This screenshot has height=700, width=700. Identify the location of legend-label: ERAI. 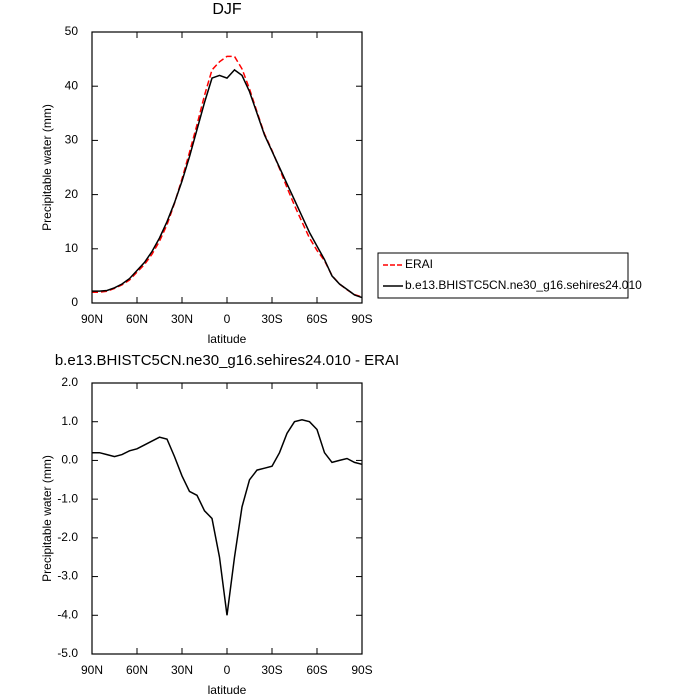
(419, 264).